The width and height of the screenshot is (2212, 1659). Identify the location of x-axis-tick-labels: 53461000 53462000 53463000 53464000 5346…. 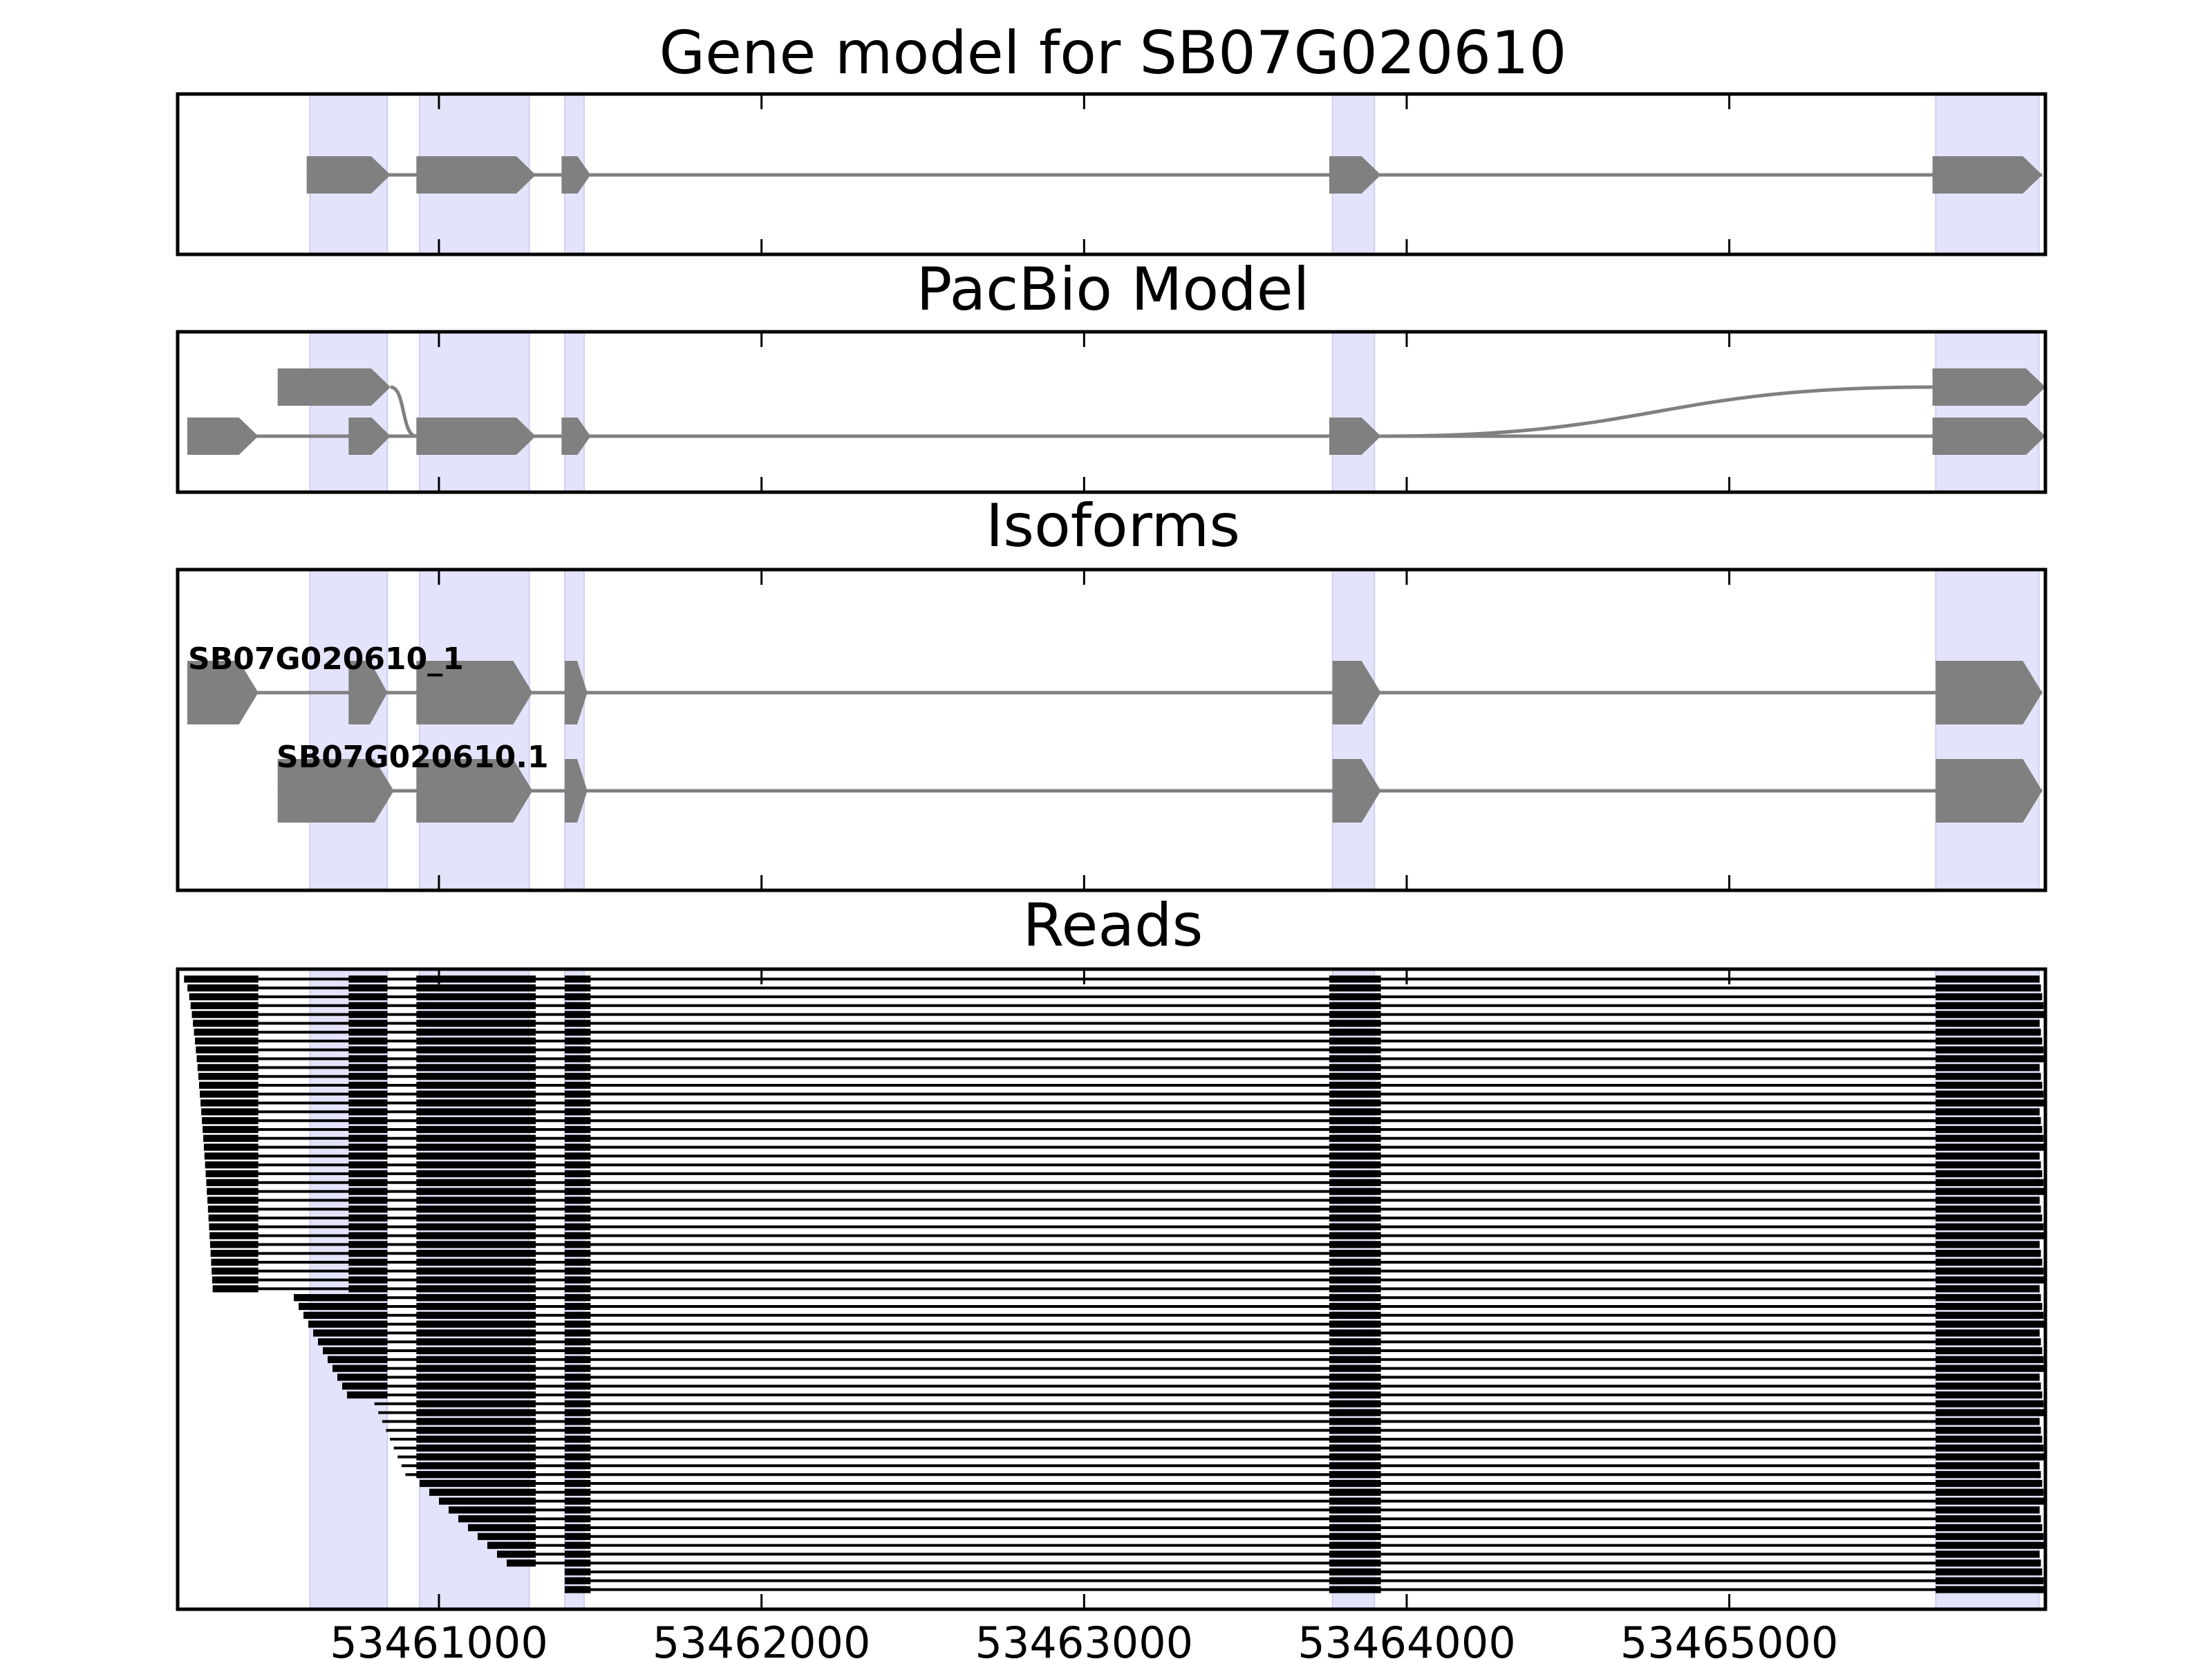
(1084, 1638).